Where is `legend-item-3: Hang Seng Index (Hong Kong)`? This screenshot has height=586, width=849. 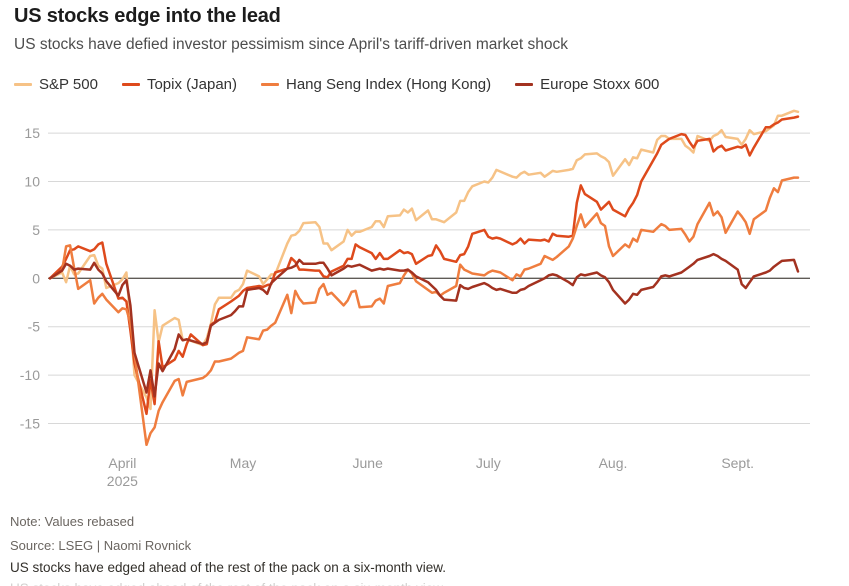 legend-item-3: Hang Seng Index (Hong Kong) is located at coordinates (376, 84).